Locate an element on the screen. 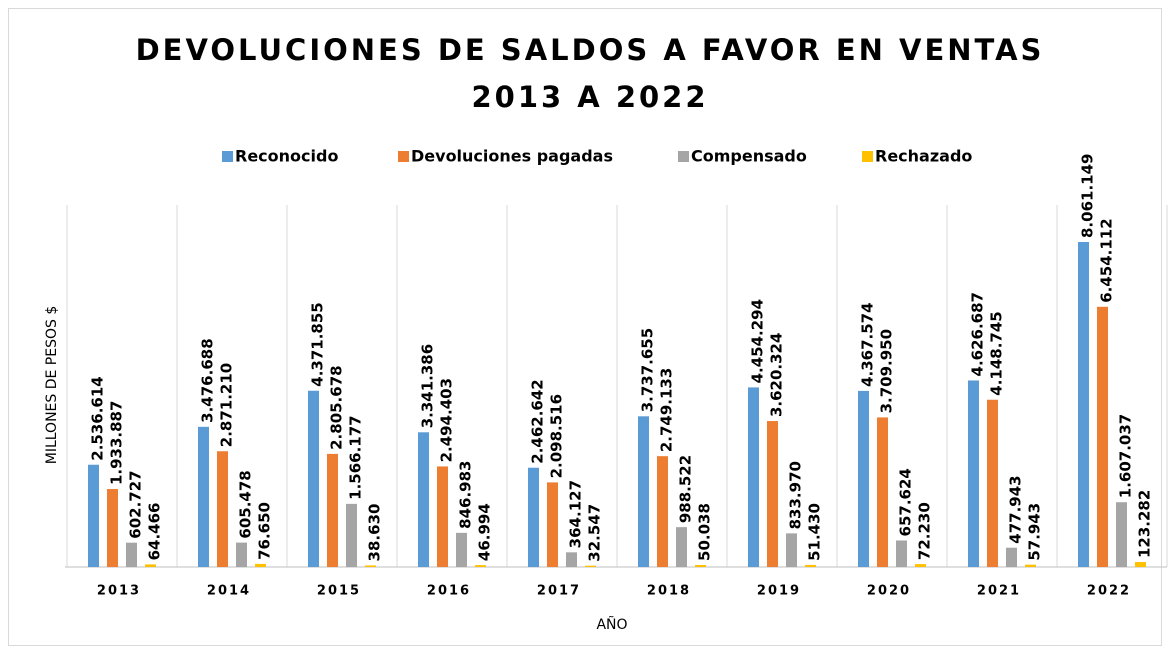  data-label: 76.650 is located at coordinates (265, 531).